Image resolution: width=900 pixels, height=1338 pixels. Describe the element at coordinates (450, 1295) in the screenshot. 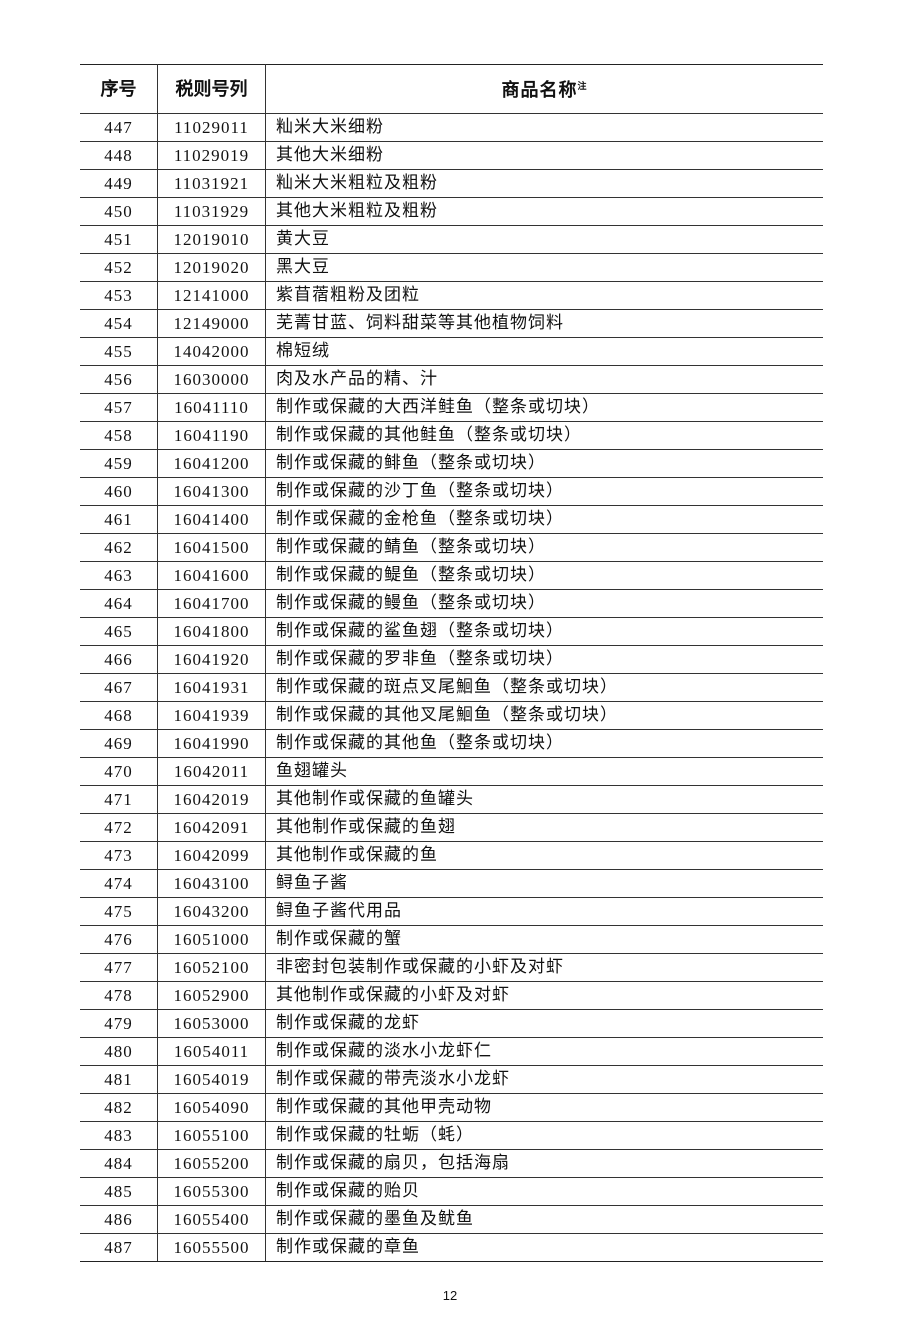

I see `page-number: 12` at that location.